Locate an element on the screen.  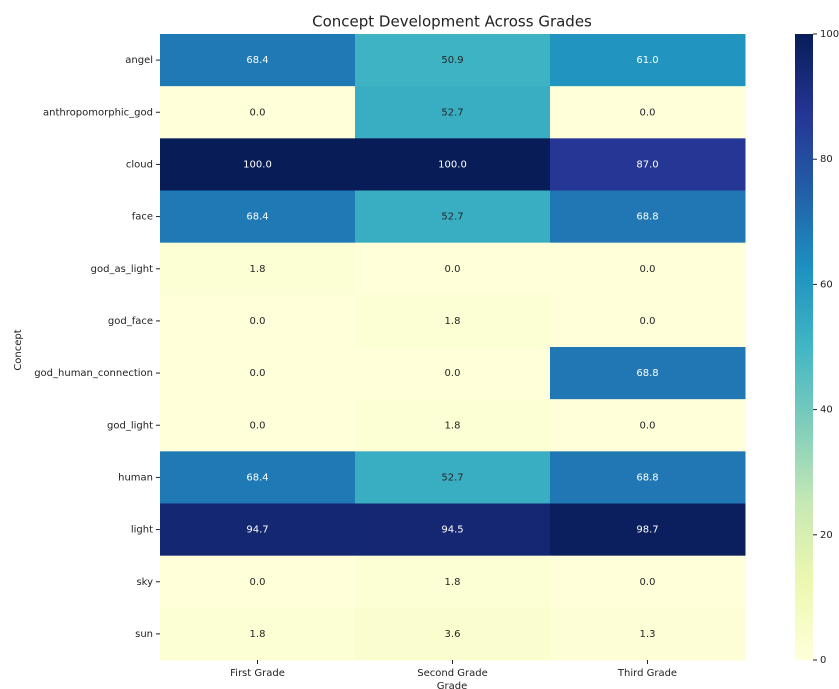
colorbar is located at coordinates (804, 347).